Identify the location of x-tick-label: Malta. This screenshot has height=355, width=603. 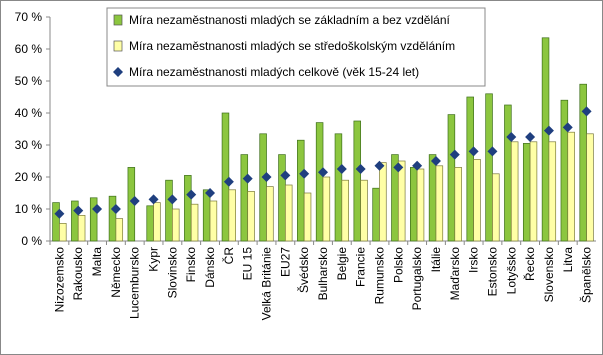
(97, 262).